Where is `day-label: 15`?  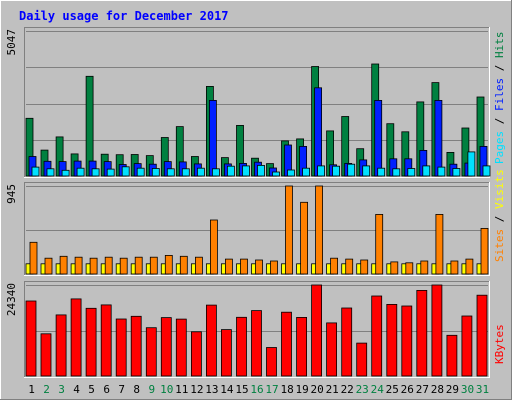 day-label: 15 is located at coordinates (241, 389).